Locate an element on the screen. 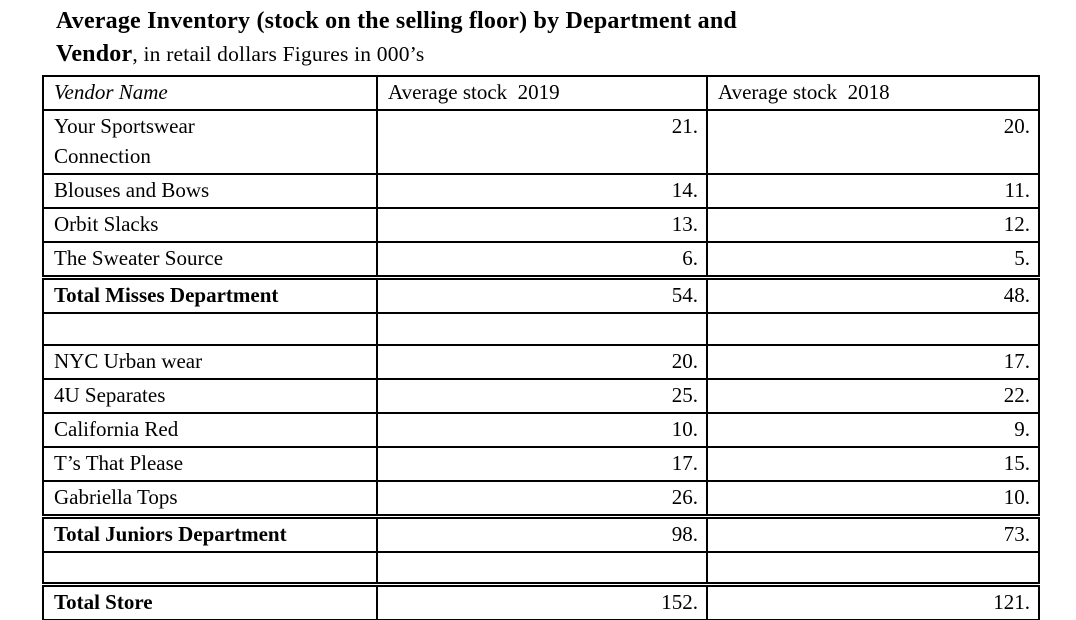 The width and height of the screenshot is (1076, 620). cell-text: California Red is located at coordinates (116, 429).